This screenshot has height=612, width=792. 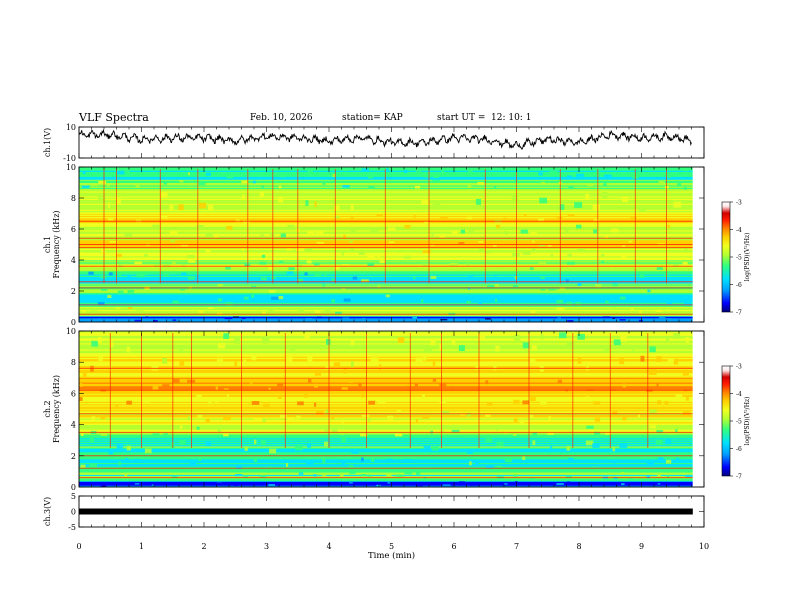 What do you see at coordinates (386, 511) in the screenshot?
I see `ch3-waveform-trace` at bounding box center [386, 511].